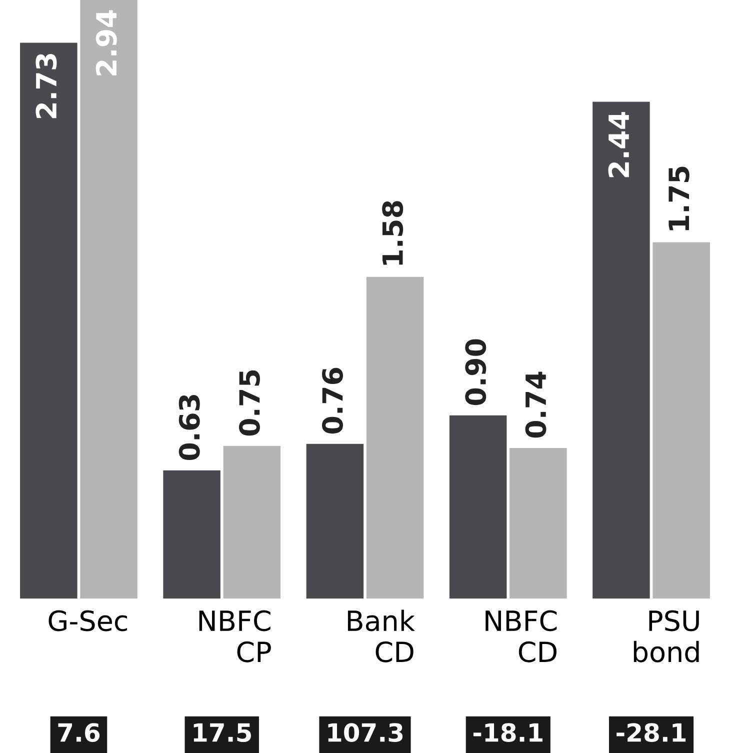 Image resolution: width=730 pixels, height=753 pixels. Describe the element at coordinates (189, 427) in the screenshot. I see `data-label: 0.63` at that location.